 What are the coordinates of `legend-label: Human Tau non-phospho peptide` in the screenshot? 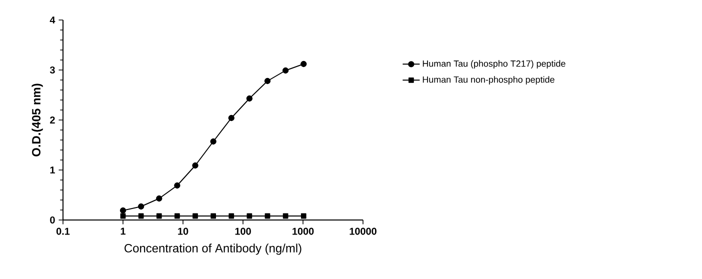 It's located at (488, 80).